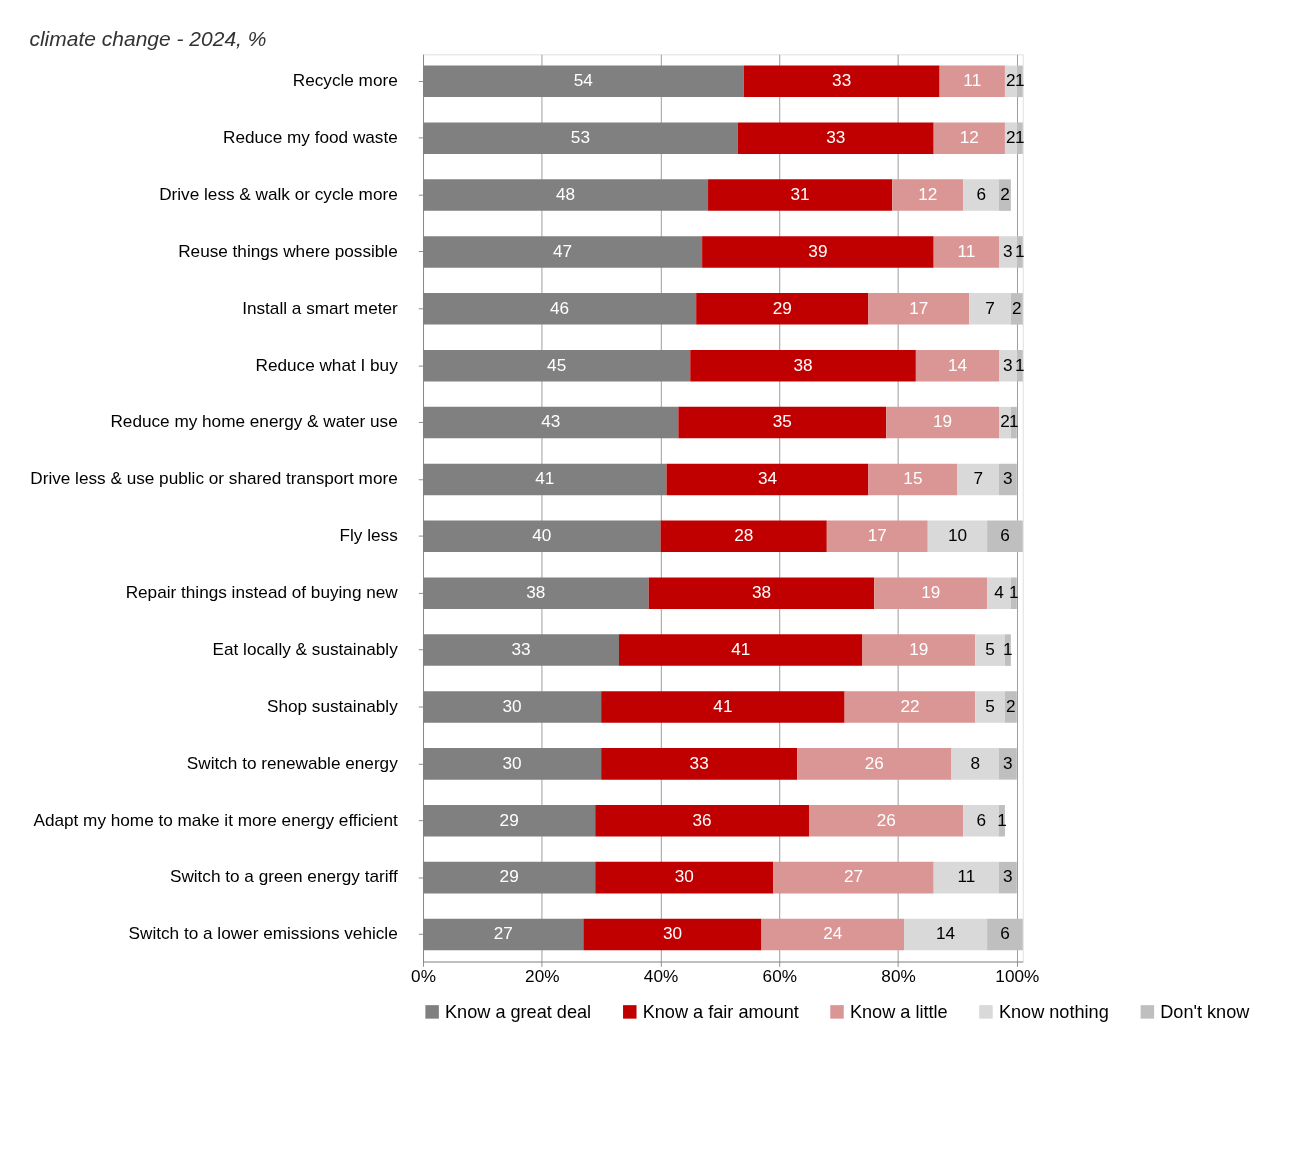  Describe the element at coordinates (928, 193) in the screenshot. I see `data-label: 12` at that location.